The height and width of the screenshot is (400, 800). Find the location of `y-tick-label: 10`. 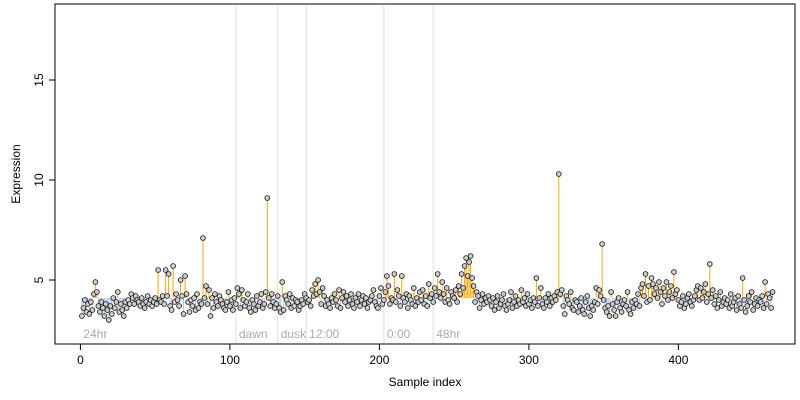

y-tick-label: 10 is located at coordinates (39, 180).